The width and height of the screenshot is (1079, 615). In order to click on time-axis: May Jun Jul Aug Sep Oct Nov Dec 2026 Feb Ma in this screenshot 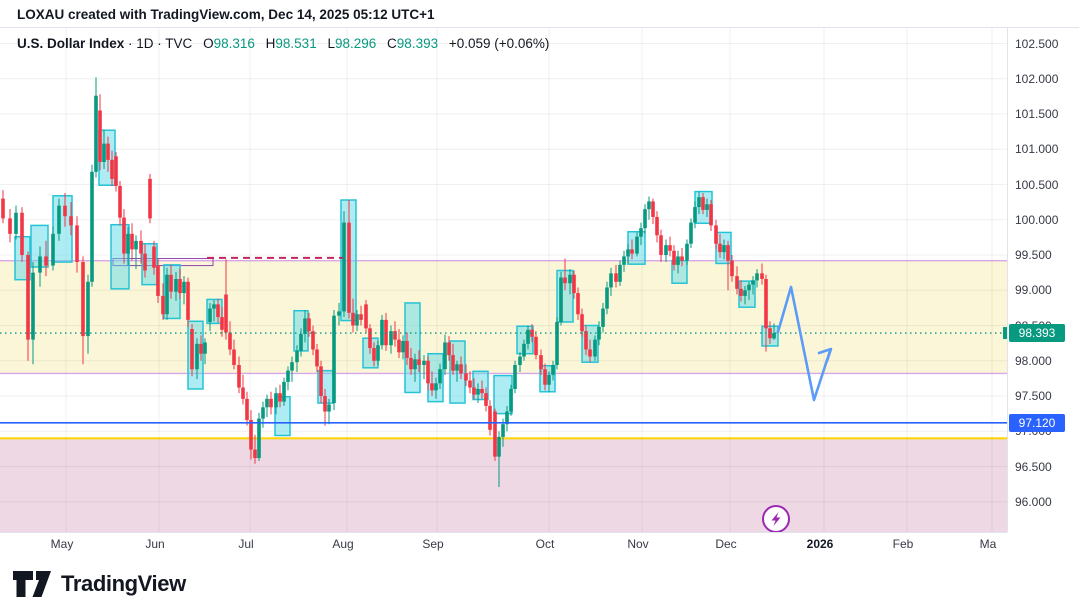, I will do `click(503, 543)`.